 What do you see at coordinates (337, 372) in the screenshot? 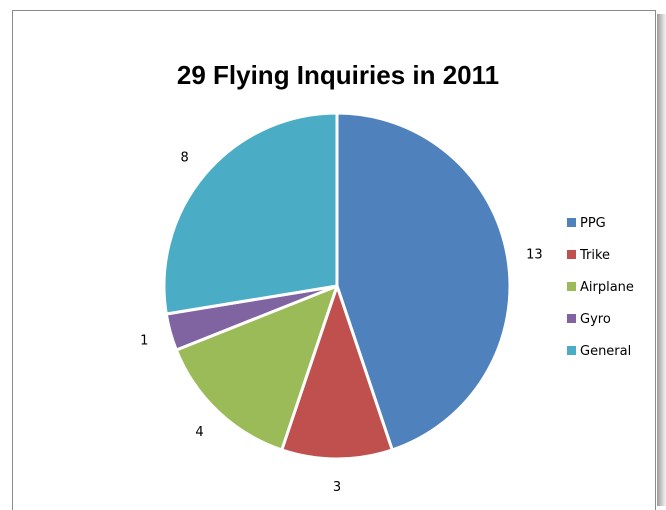
I see `pie-slice-trike` at bounding box center [337, 372].